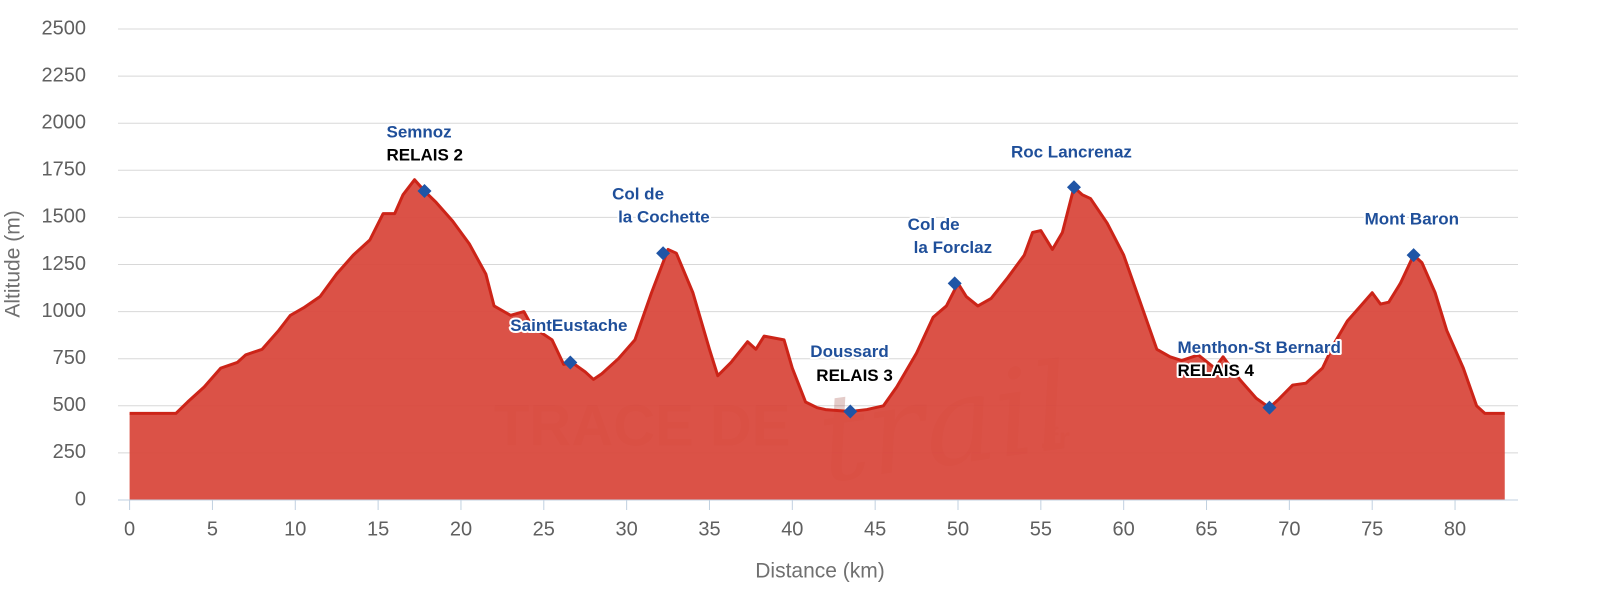 The width and height of the screenshot is (1600, 598). I want to click on x-tick-label: 45, so click(875, 529).